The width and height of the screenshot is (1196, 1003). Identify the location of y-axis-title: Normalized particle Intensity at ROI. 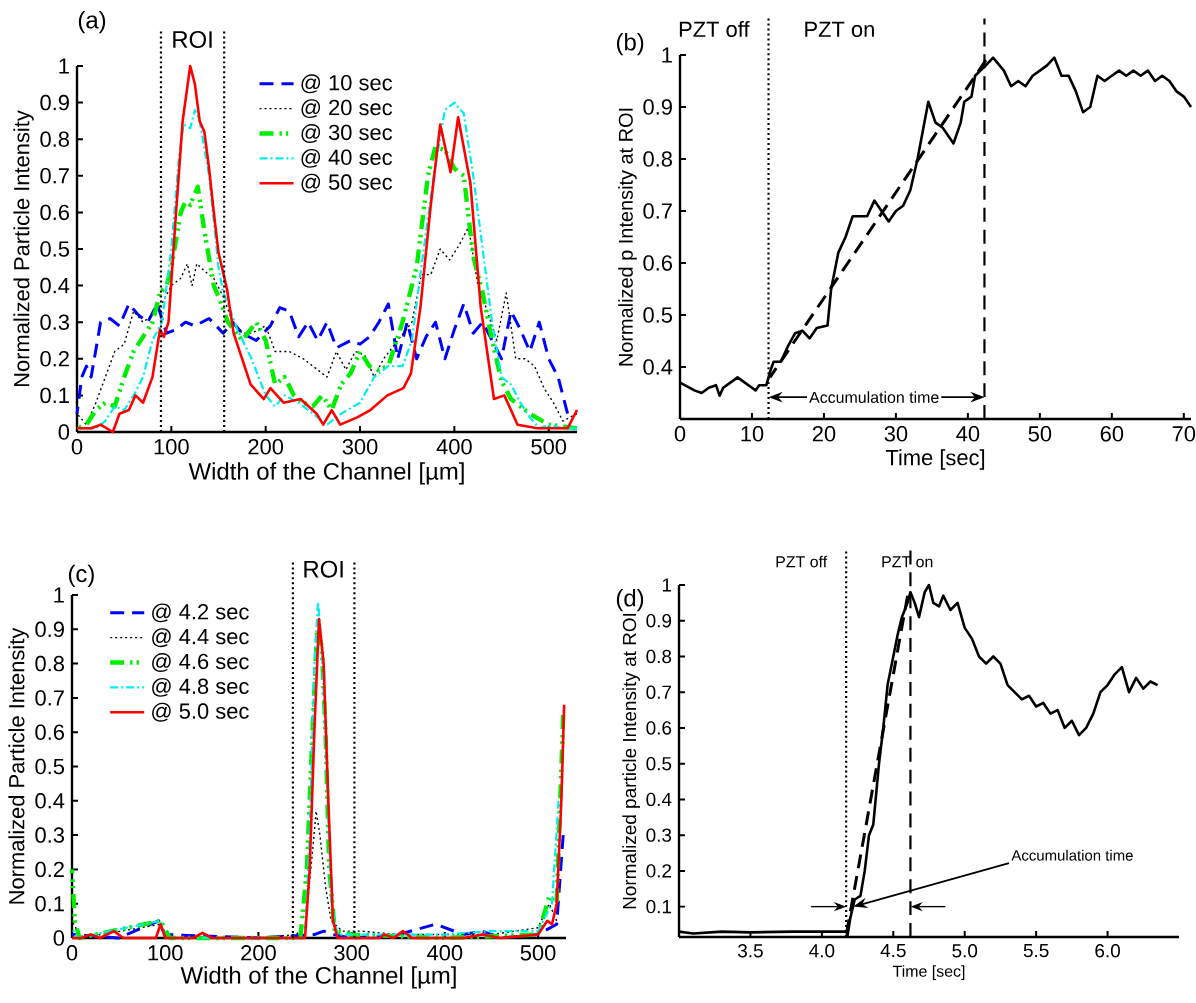
(631, 761).